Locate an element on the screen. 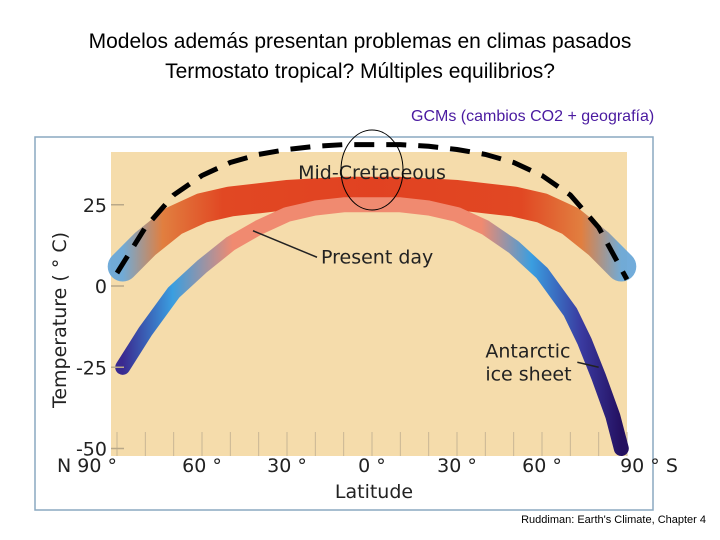 This screenshot has height=540, width=720. y-axis-ticks: 25 0 -25 -50 is located at coordinates (100, 328).